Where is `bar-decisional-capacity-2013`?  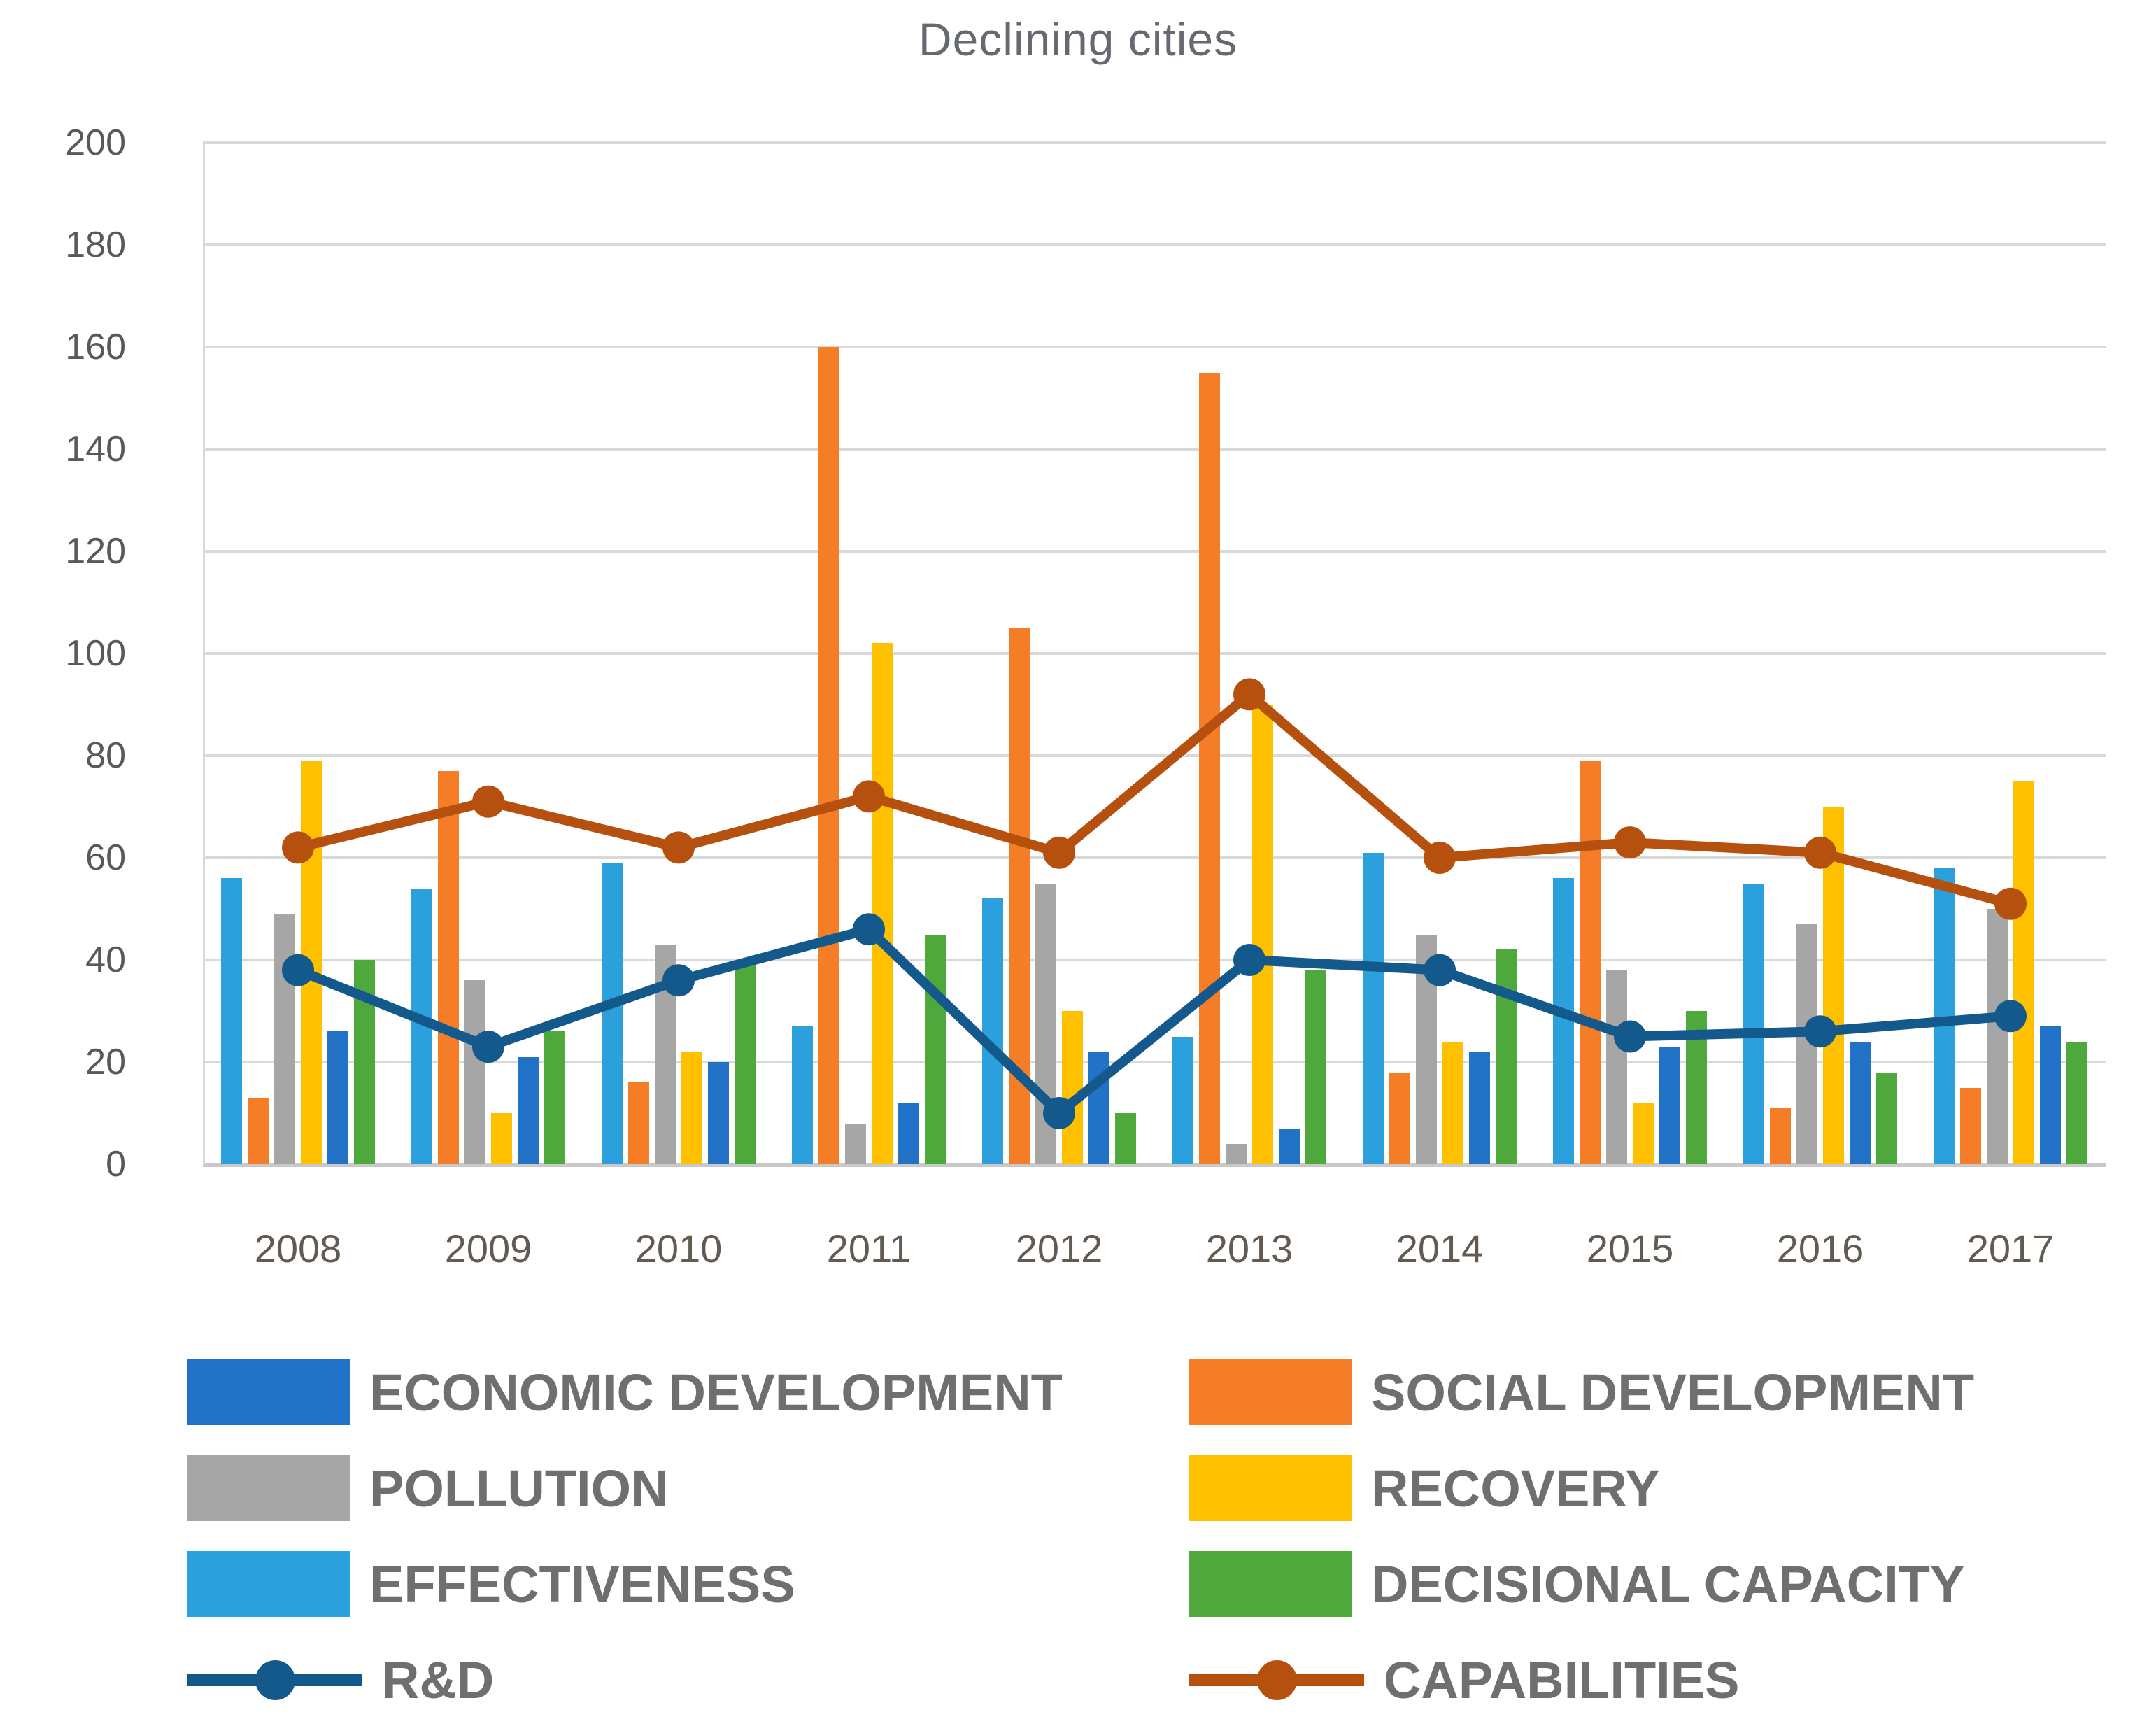 bar-decisional-capacity-2013 is located at coordinates (1316, 1067).